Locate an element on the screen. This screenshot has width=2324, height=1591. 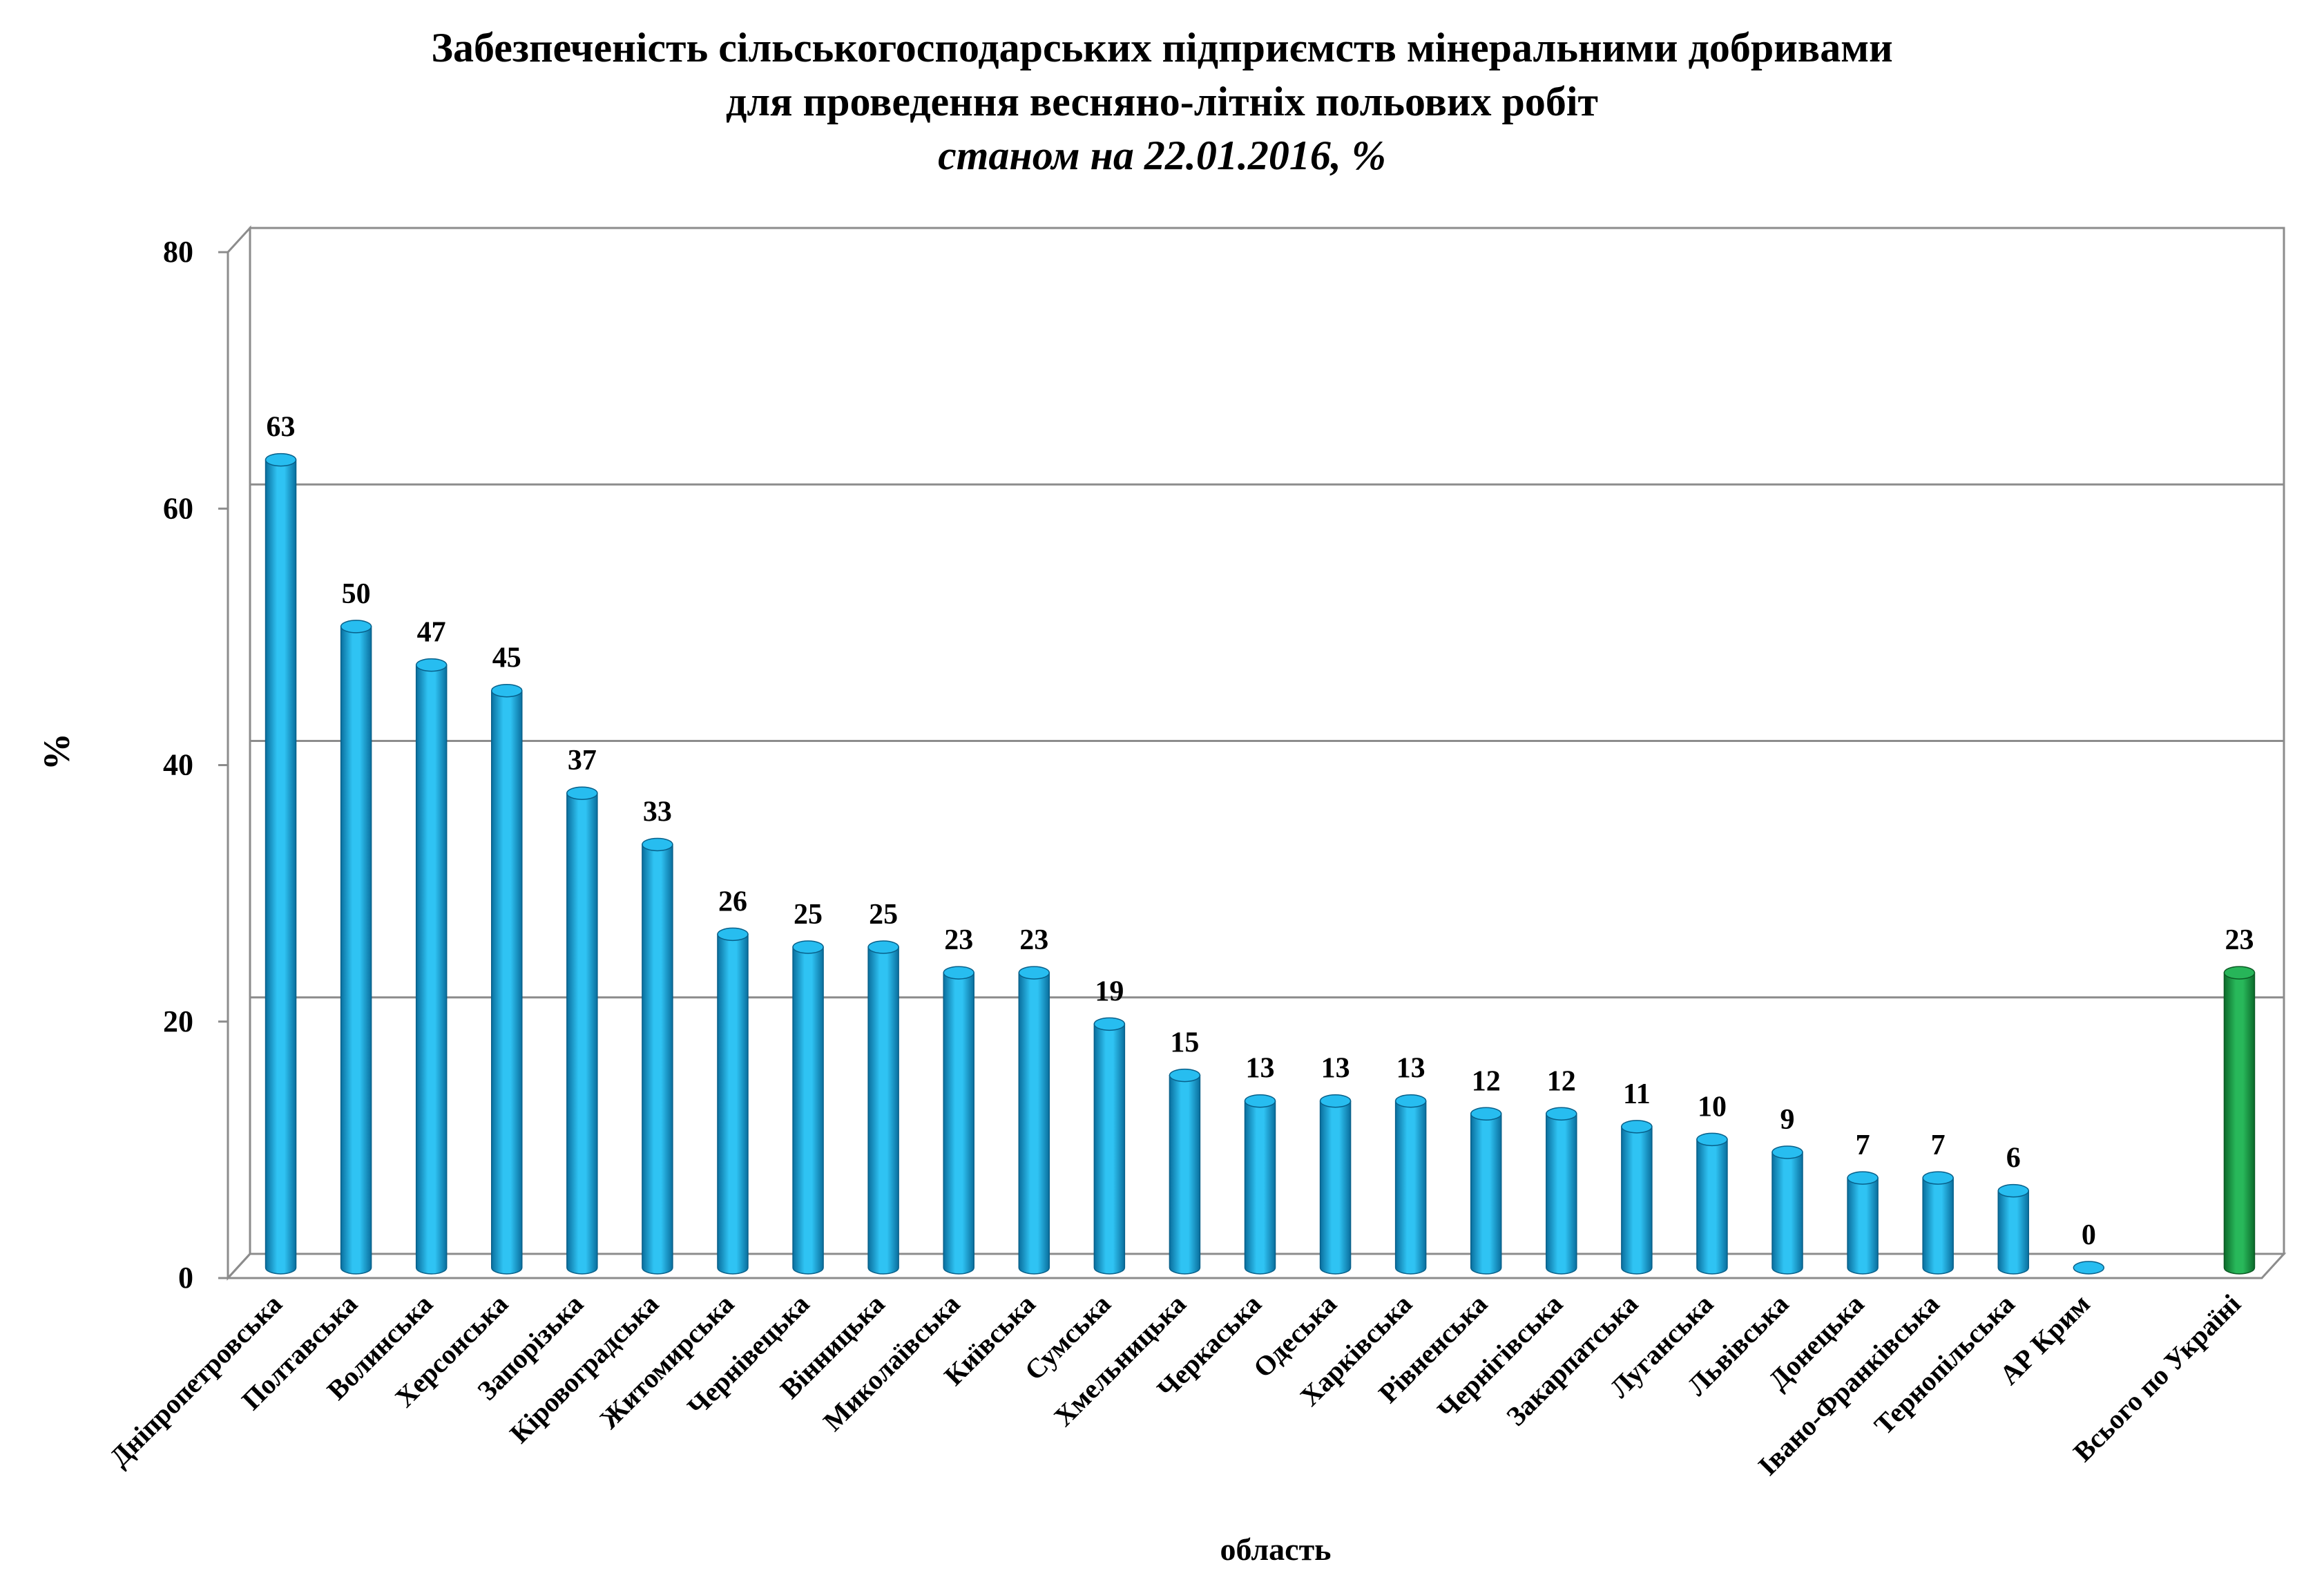
data-label: 45 is located at coordinates (506, 658).